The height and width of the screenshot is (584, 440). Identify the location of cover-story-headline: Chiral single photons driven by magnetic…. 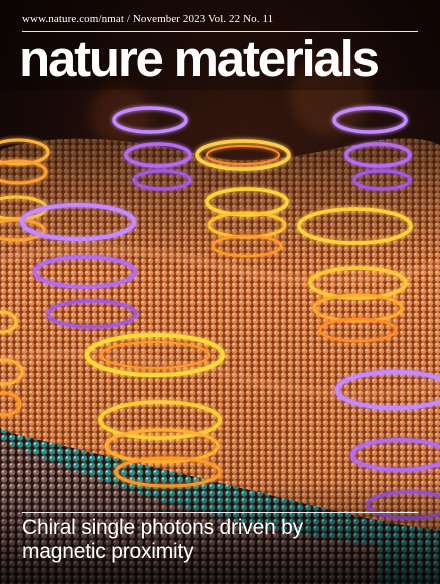
(222, 540).